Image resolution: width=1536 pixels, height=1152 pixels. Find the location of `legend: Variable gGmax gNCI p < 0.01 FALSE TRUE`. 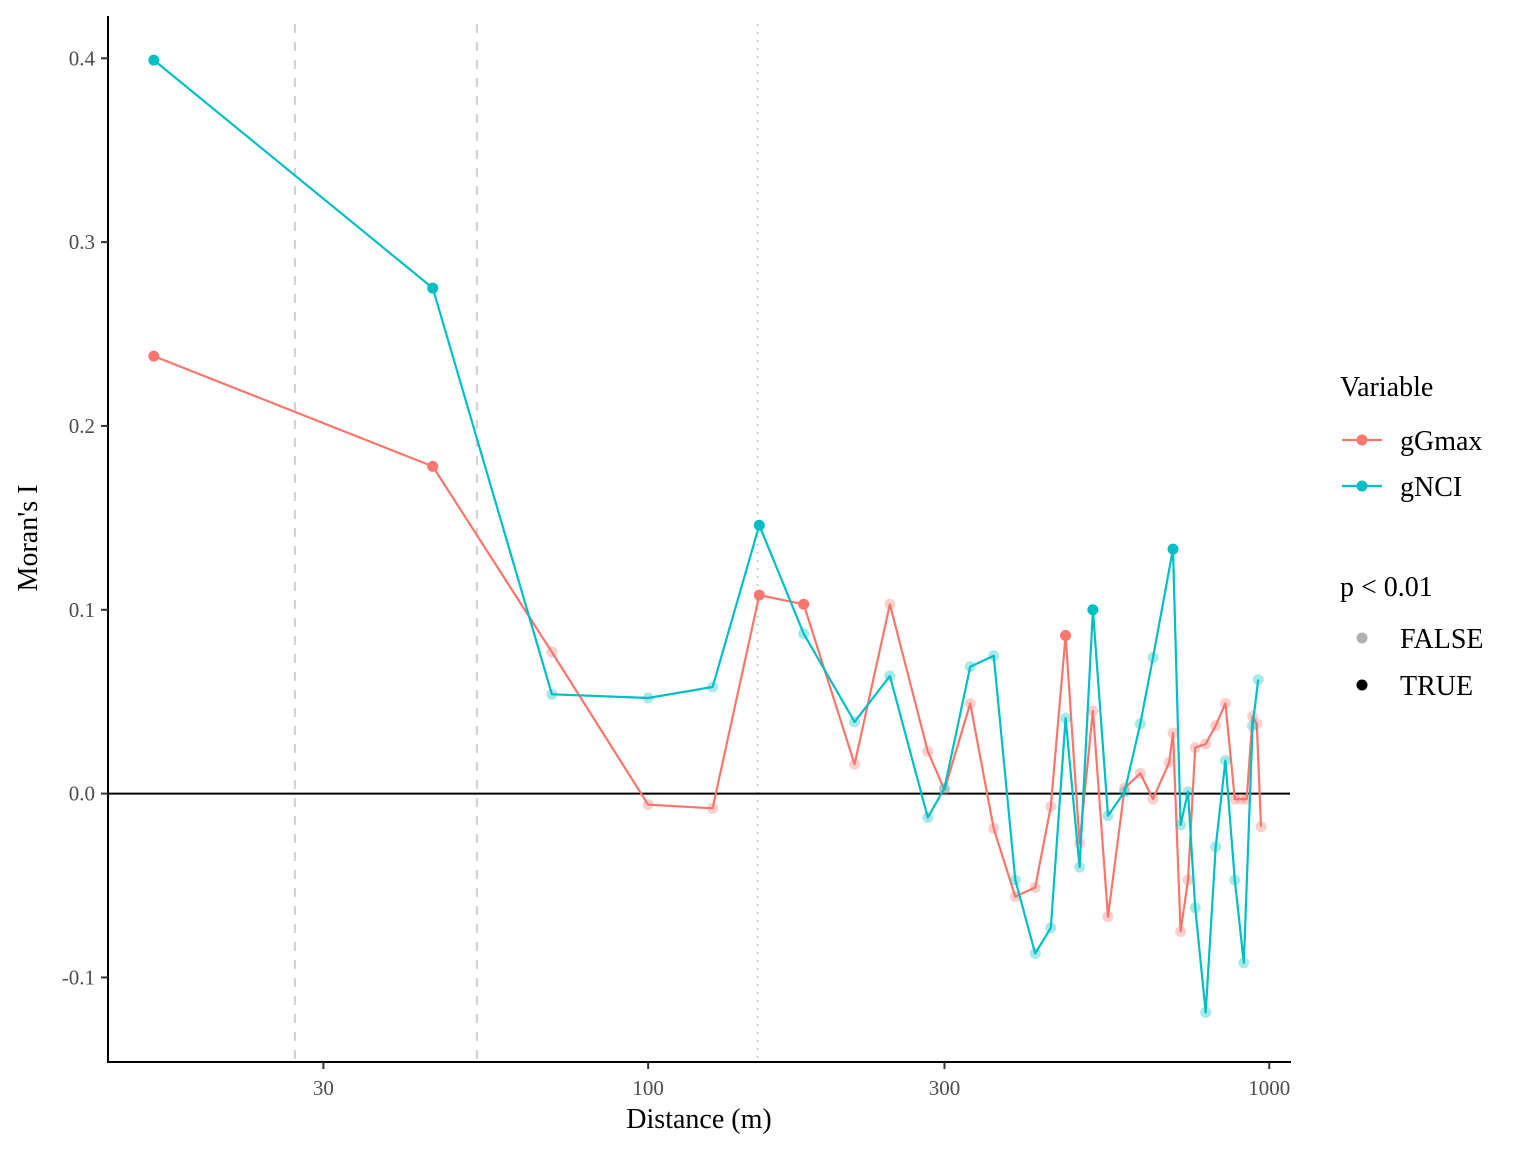

legend: Variable gGmax gNCI p < 0.01 FALSE TRUE is located at coordinates (1412, 537).